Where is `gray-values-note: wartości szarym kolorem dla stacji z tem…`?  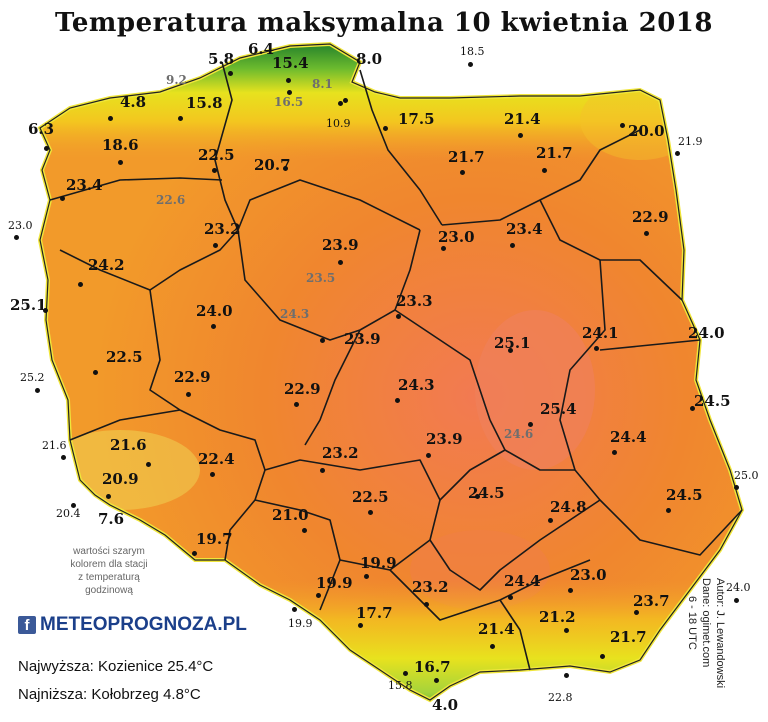
gray-values-note: wartości szarym kolorem dla stacji z tem… is located at coordinates (109, 571).